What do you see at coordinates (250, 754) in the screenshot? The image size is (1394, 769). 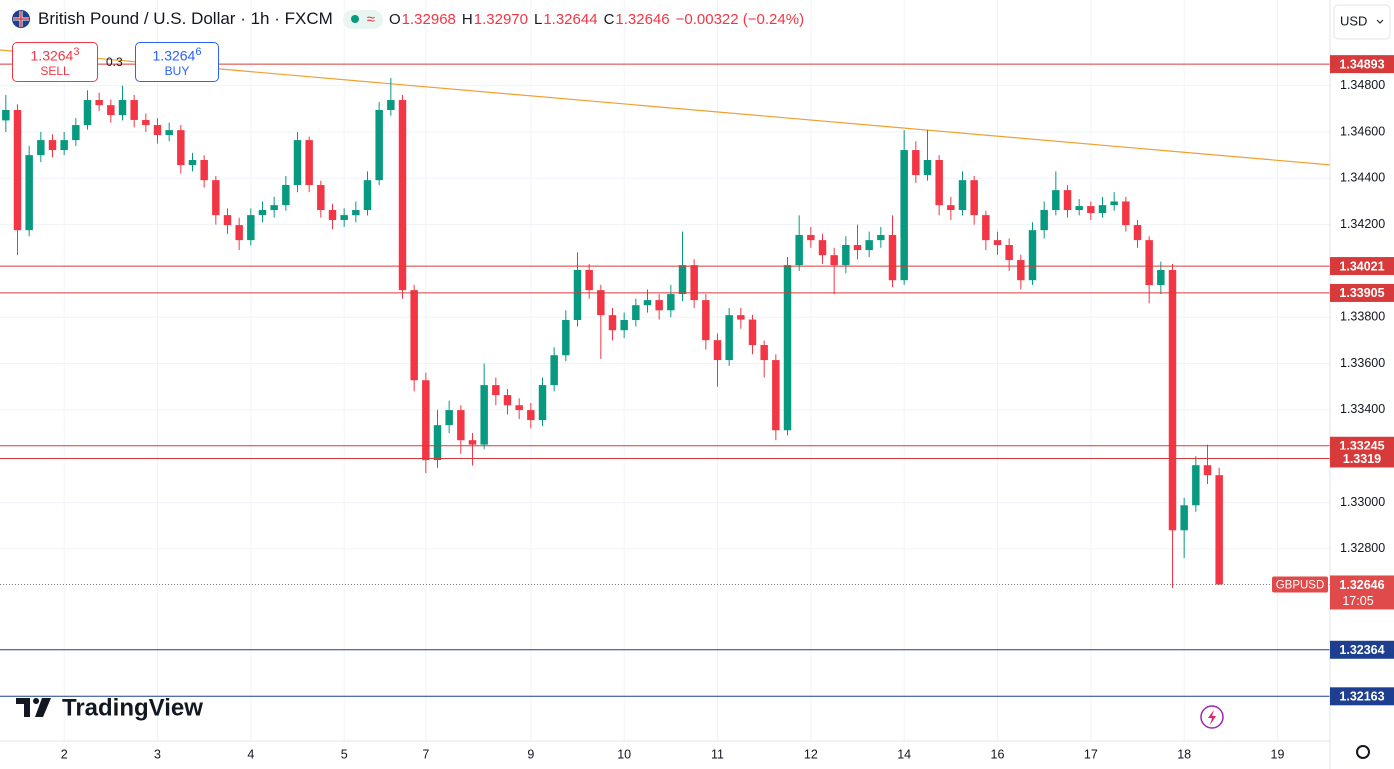 I see `x-tick-label: 4` at bounding box center [250, 754].